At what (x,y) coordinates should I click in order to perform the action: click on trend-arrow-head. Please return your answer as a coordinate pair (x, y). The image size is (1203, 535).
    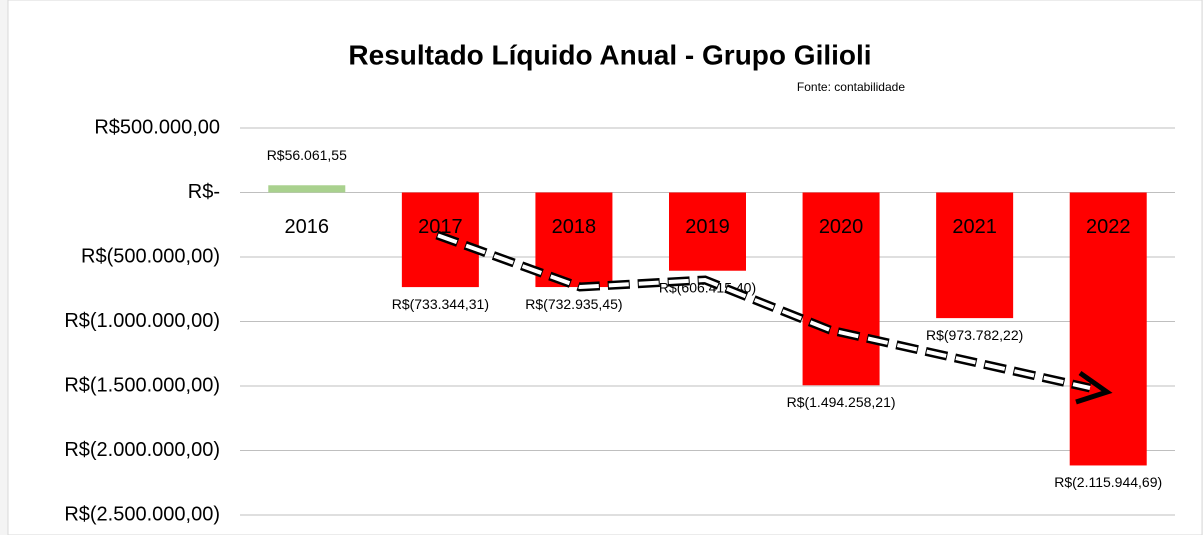
    Looking at the image, I should click on (1094, 387).